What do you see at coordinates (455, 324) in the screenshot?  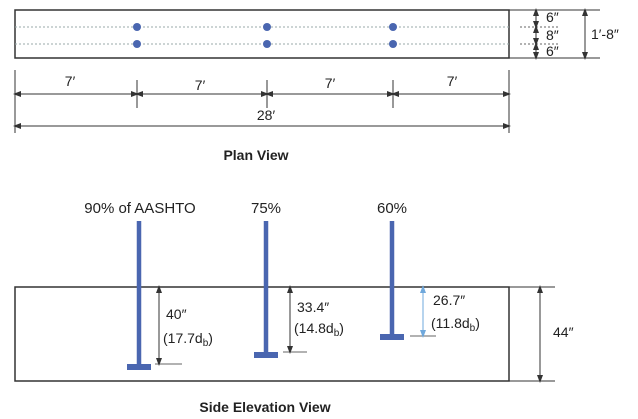 I see `embed-db-60: (11.8db)` at bounding box center [455, 324].